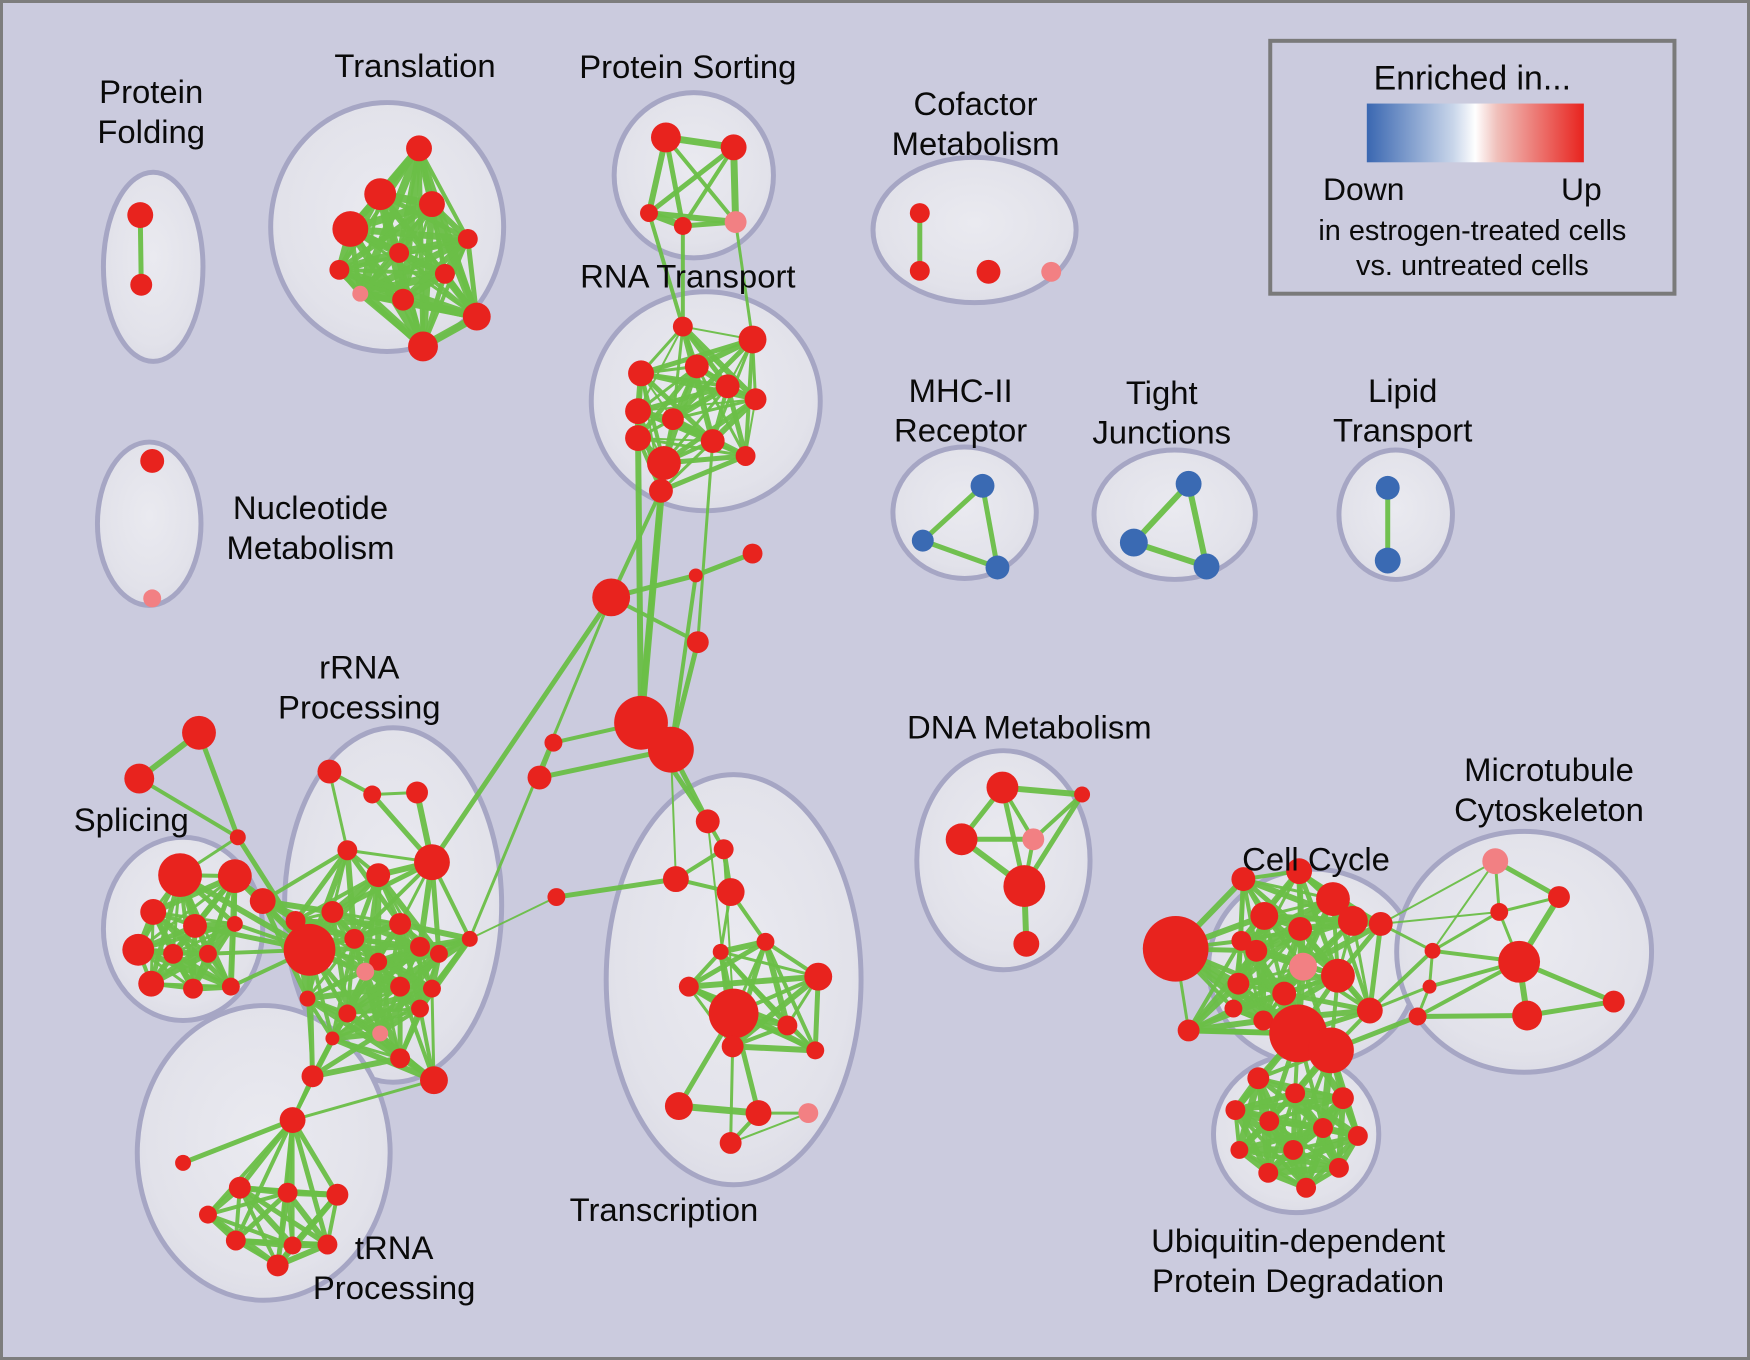 The height and width of the screenshot is (1360, 1750). I want to click on cluster-label-nucleotide-metabolism-line2: Metabolism, so click(311, 547).